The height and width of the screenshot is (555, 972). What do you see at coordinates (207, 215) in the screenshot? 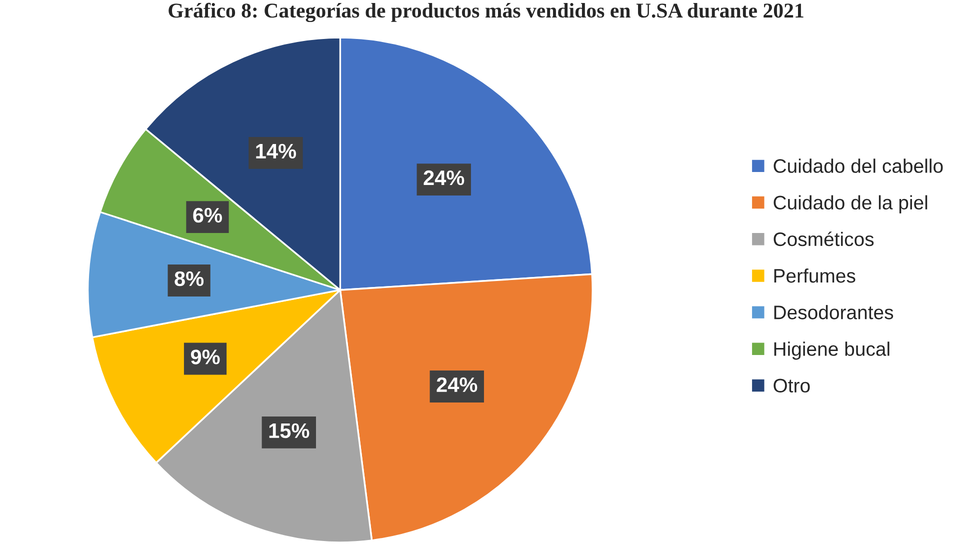
I see `data-label: 6%` at bounding box center [207, 215].